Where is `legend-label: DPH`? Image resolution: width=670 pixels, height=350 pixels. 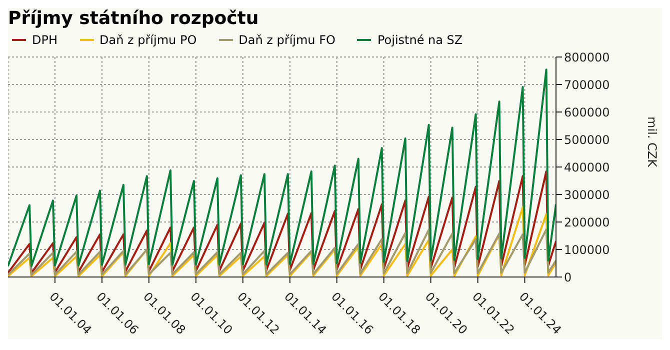 legend-label: DPH is located at coordinates (45, 40).